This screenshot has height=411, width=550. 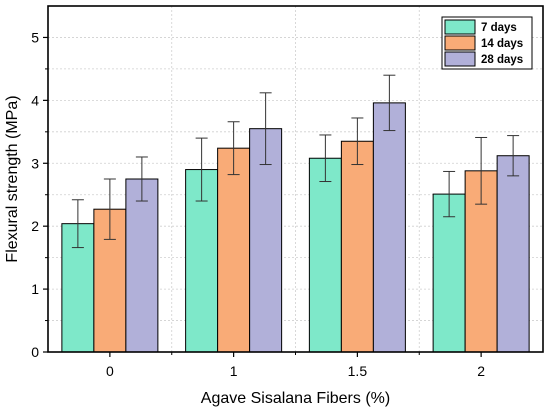 What do you see at coordinates (35, 289) in the screenshot?
I see `y-tick-label: 1` at bounding box center [35, 289].